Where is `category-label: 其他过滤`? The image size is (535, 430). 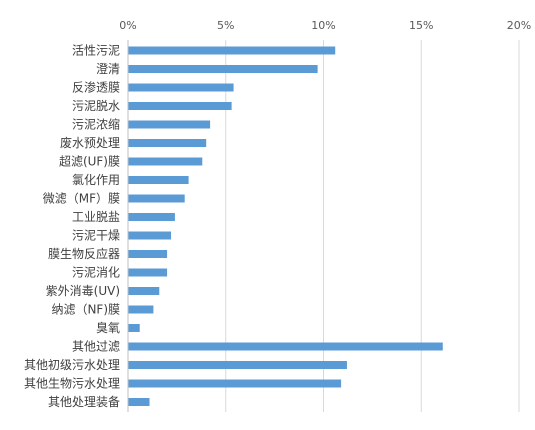 category-label: 其他过滤 is located at coordinates (96, 347).